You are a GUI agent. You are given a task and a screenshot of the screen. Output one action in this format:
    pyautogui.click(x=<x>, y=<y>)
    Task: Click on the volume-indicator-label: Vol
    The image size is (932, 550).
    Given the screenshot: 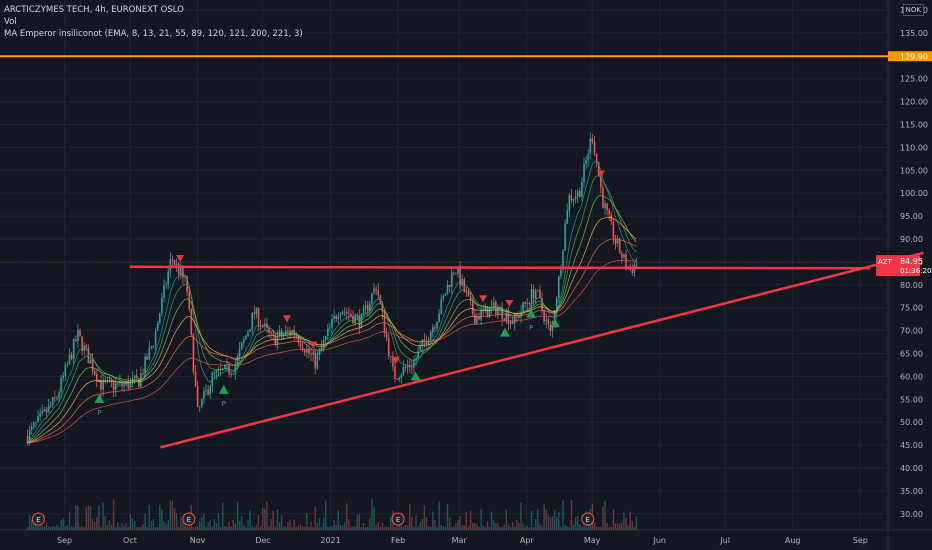 What is the action you would take?
    pyautogui.click(x=10, y=22)
    